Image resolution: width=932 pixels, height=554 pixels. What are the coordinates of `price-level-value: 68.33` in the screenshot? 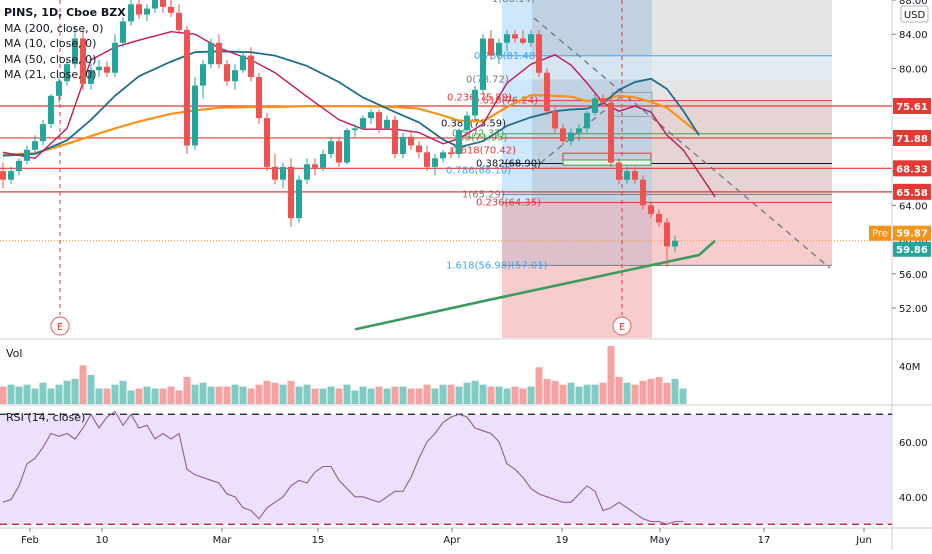 It's located at (912, 169).